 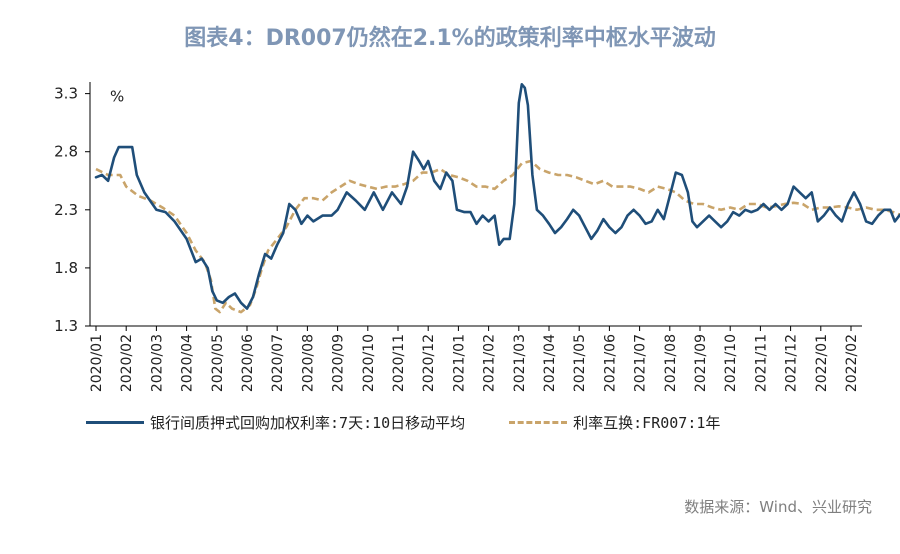 I want to click on legend: 银行间质押式回购加权利率:7天:10日移动平均 利率互换:FR007:1年, so click(x=425, y=422).